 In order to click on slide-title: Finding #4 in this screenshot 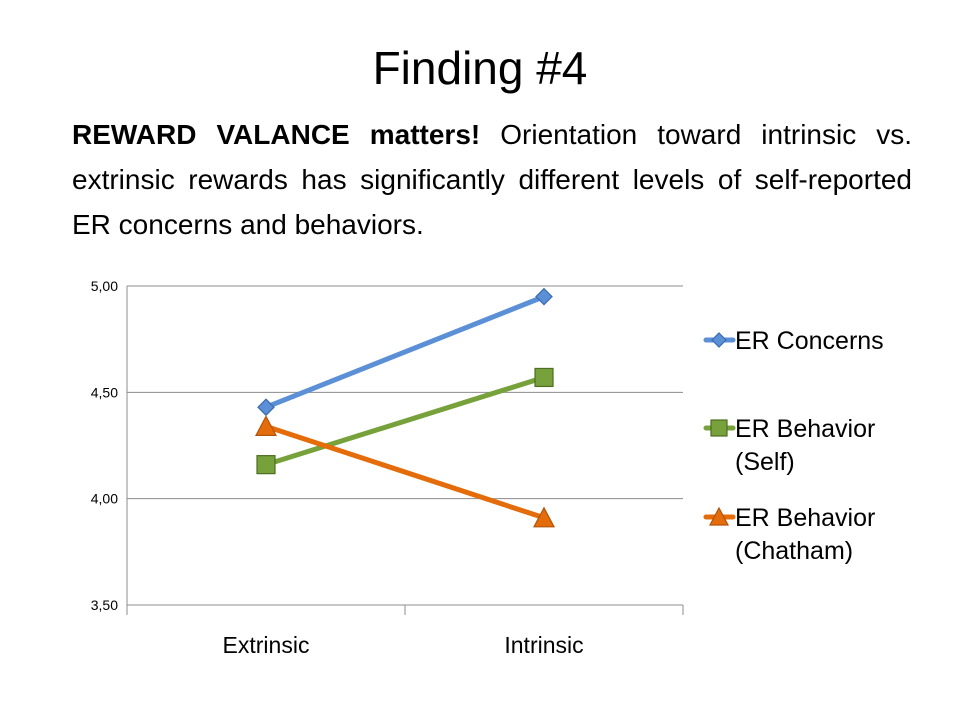, I will do `click(480, 68)`.